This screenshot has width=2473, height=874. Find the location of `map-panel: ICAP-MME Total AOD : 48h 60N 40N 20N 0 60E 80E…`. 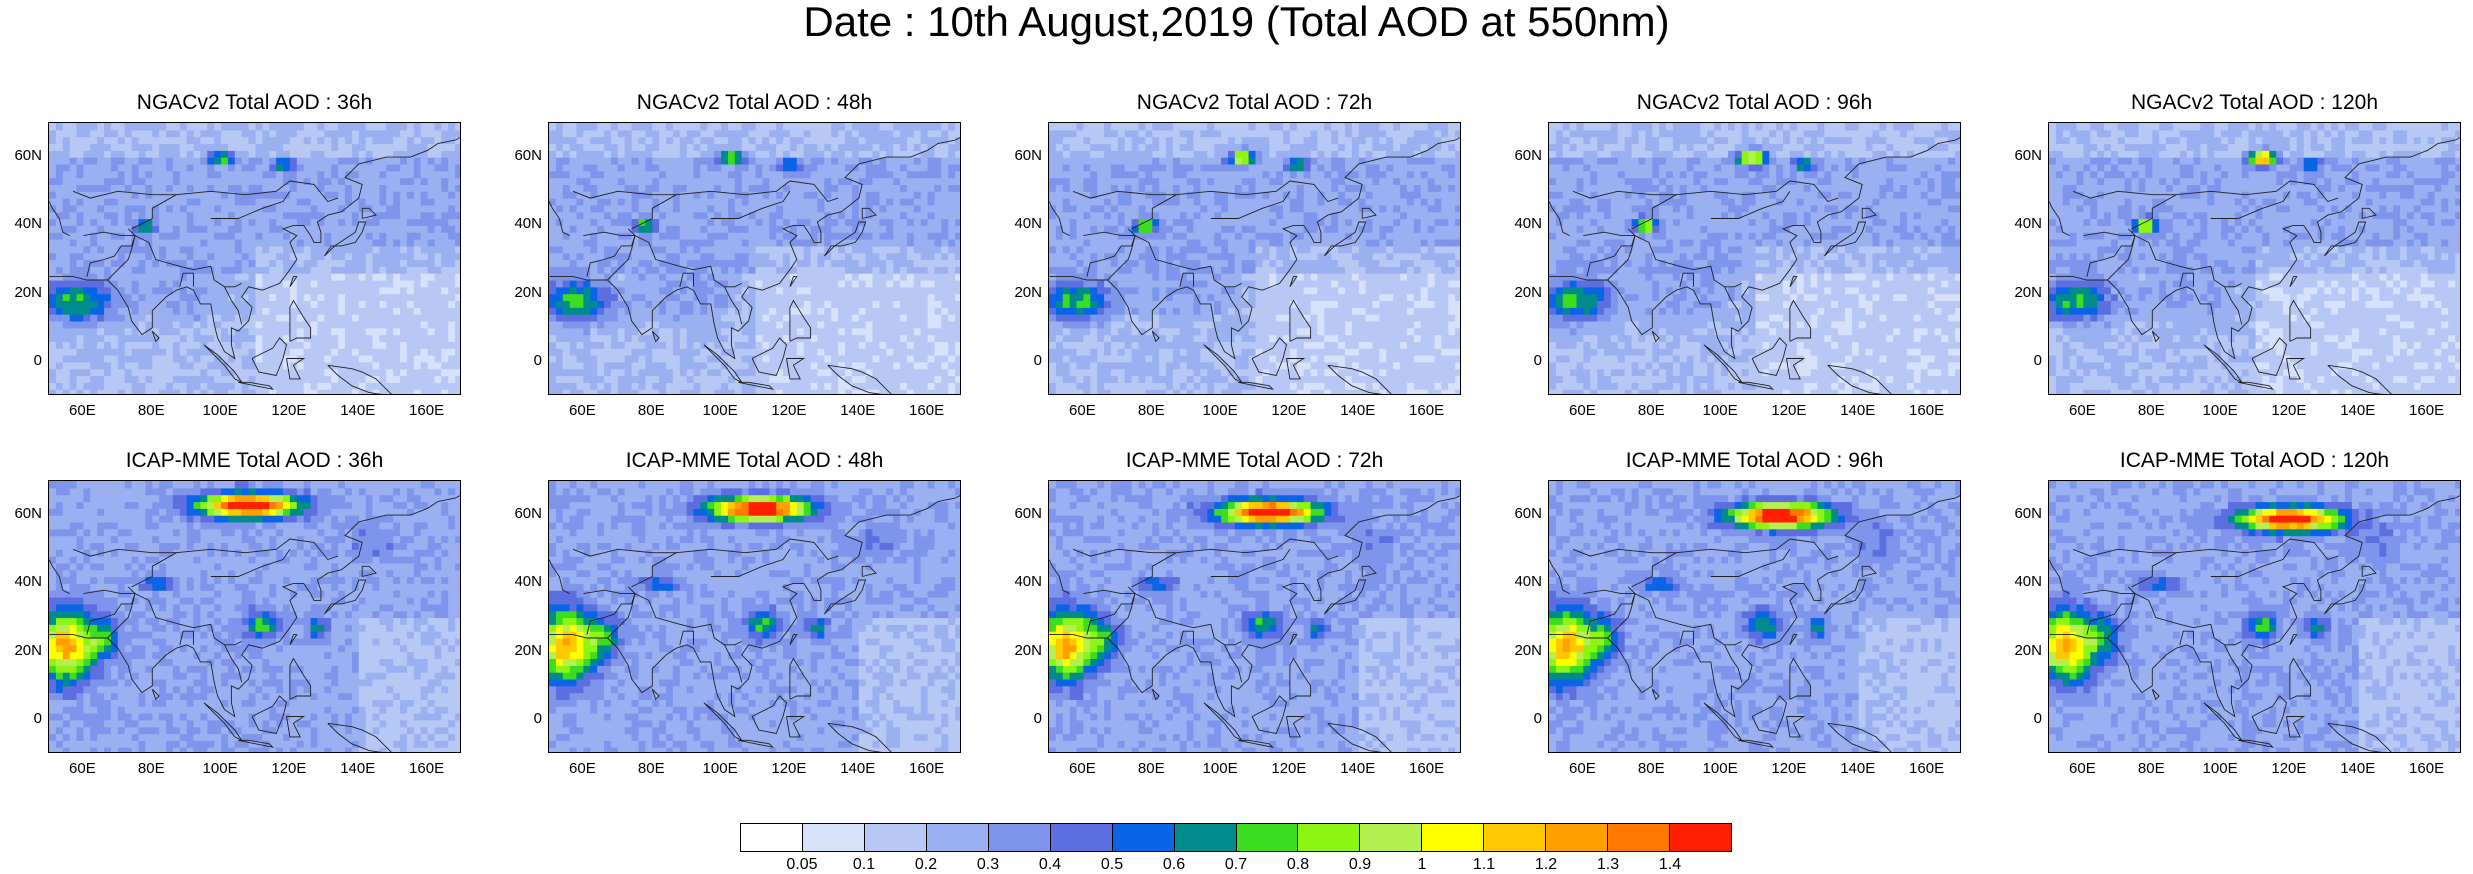

map-panel: ICAP-MME Total AOD : 48h 60N 40N 20N 0 60E 80E… is located at coordinates (735, 619).